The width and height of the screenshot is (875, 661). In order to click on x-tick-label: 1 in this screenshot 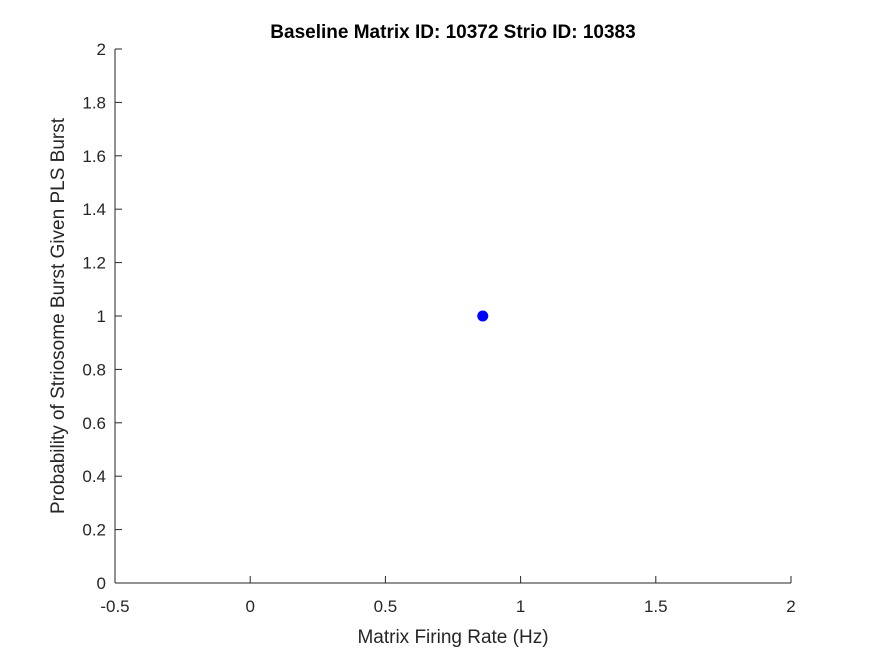, I will do `click(520, 606)`.